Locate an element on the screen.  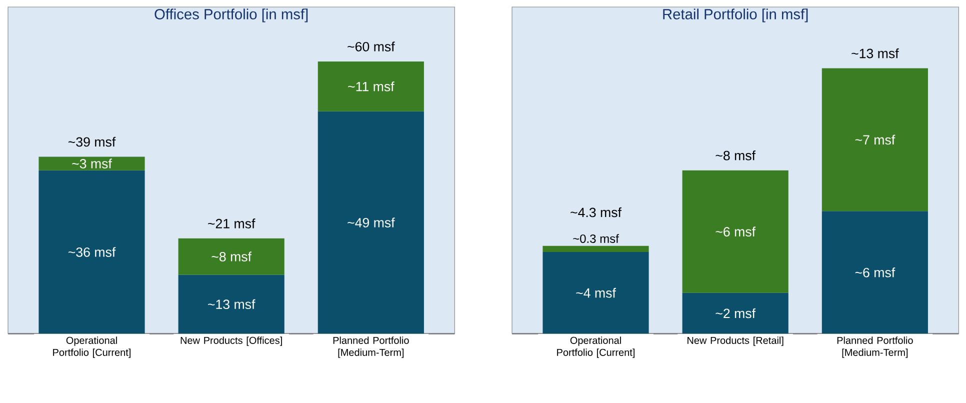
data-label: ~2 msf is located at coordinates (736, 313).